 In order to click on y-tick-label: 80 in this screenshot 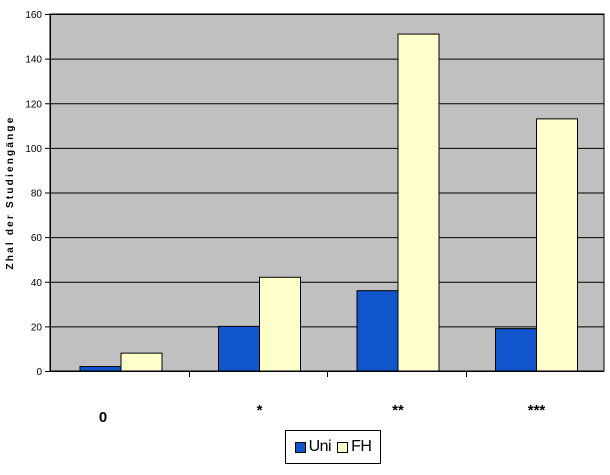, I will do `click(37, 194)`.